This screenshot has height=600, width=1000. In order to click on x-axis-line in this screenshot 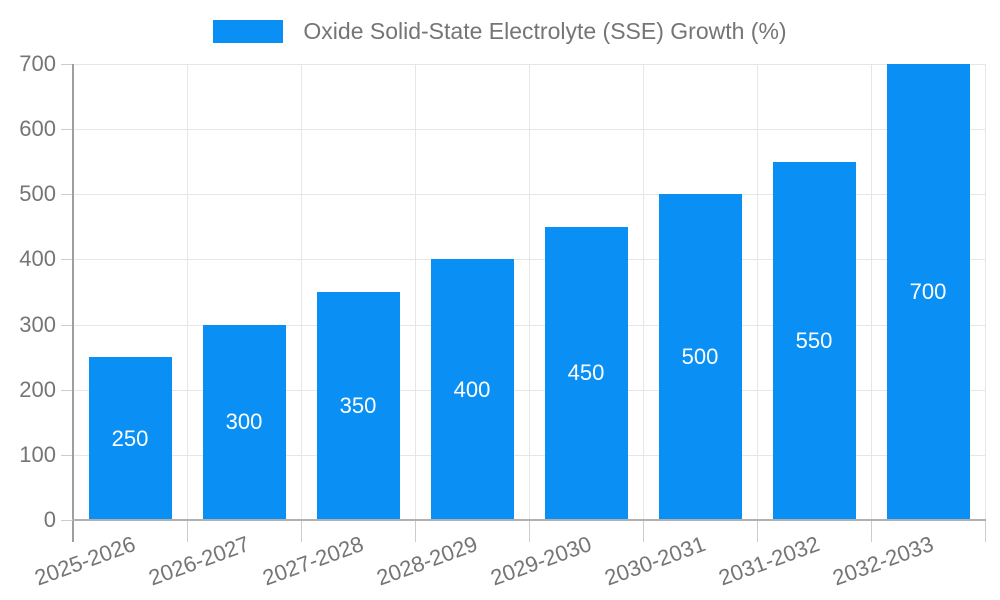, I will do `click(529, 520)`.